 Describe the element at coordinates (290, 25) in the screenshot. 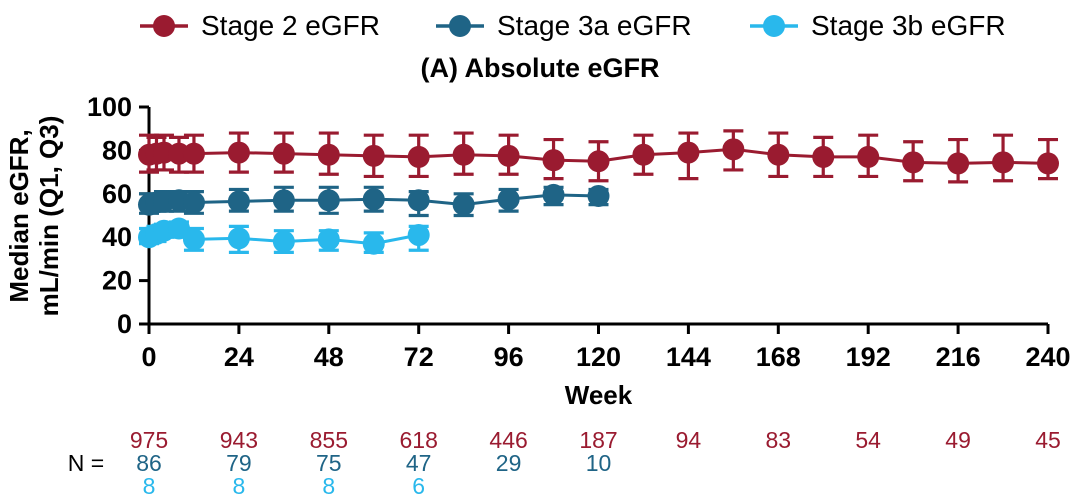

I see `legend-label-stage-2: Stage 2 eGFR` at that location.